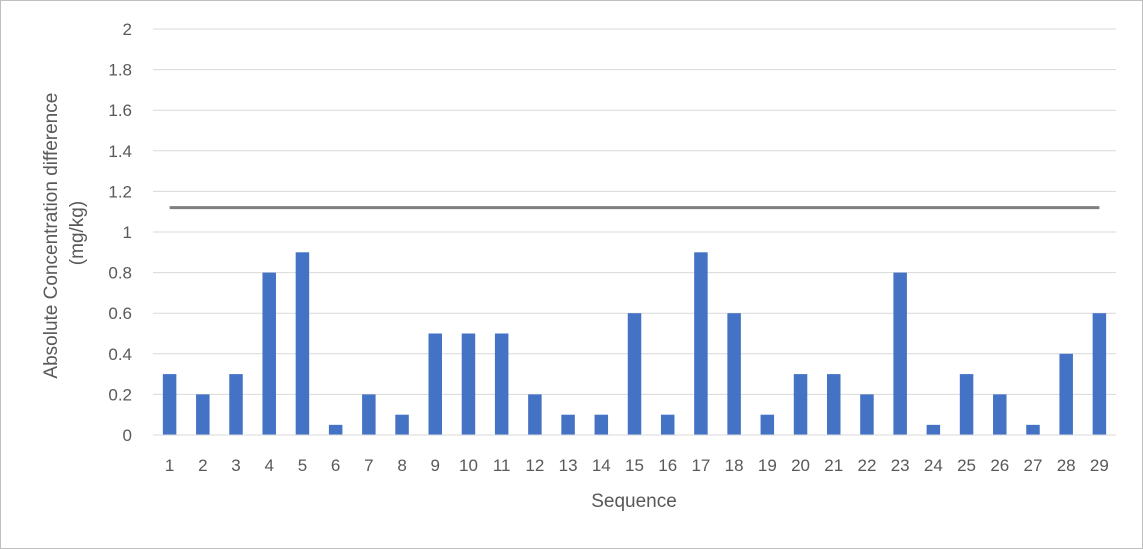 The image size is (1143, 549). Describe the element at coordinates (502, 465) in the screenshot. I see `x-tick-label: 11` at that location.